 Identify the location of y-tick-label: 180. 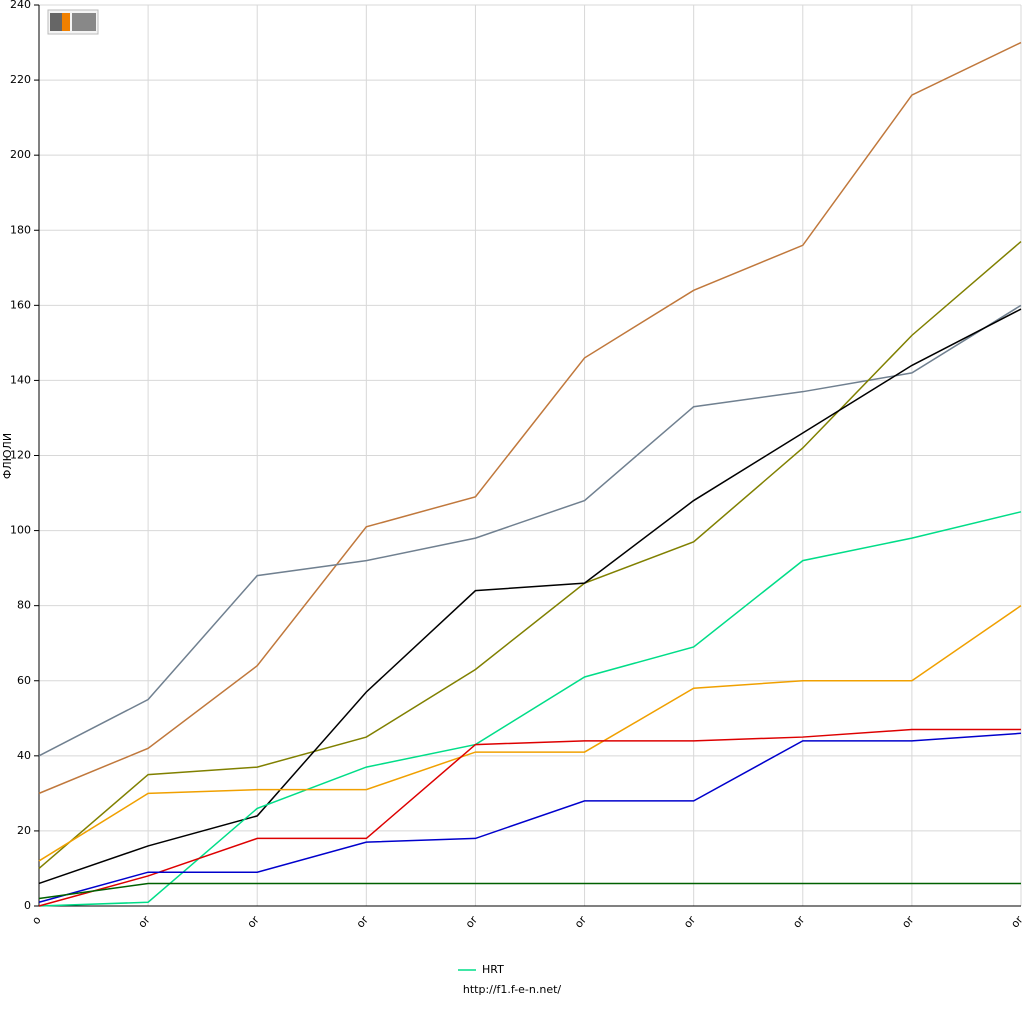
(20, 229).